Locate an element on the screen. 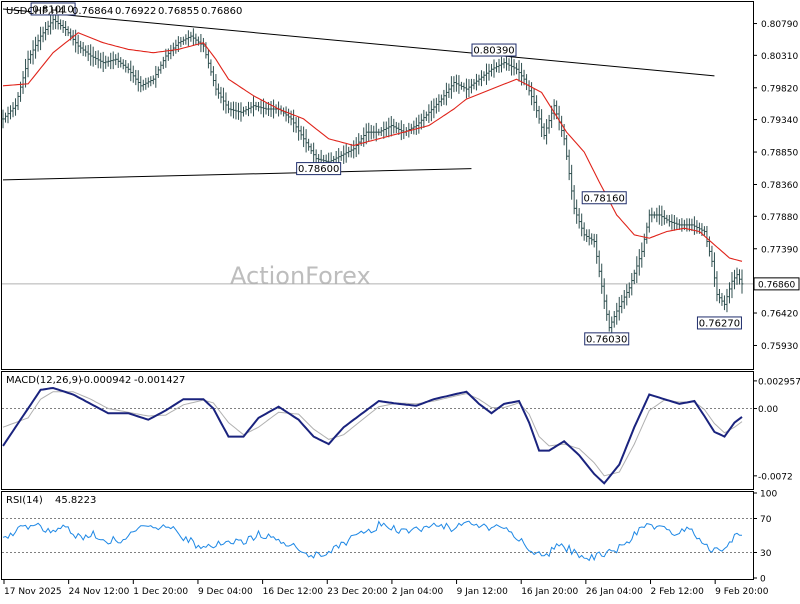 This screenshot has width=800, height=604. rsi-axis-tick-label: 30 is located at coordinates (766, 554).